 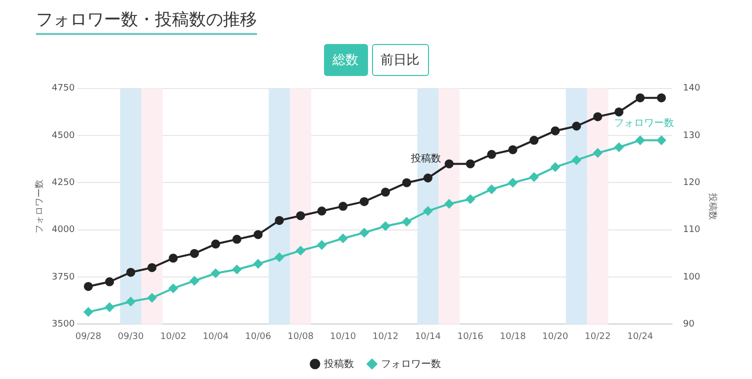 I want to click on x-tick-label: 10/24, so click(x=640, y=337).